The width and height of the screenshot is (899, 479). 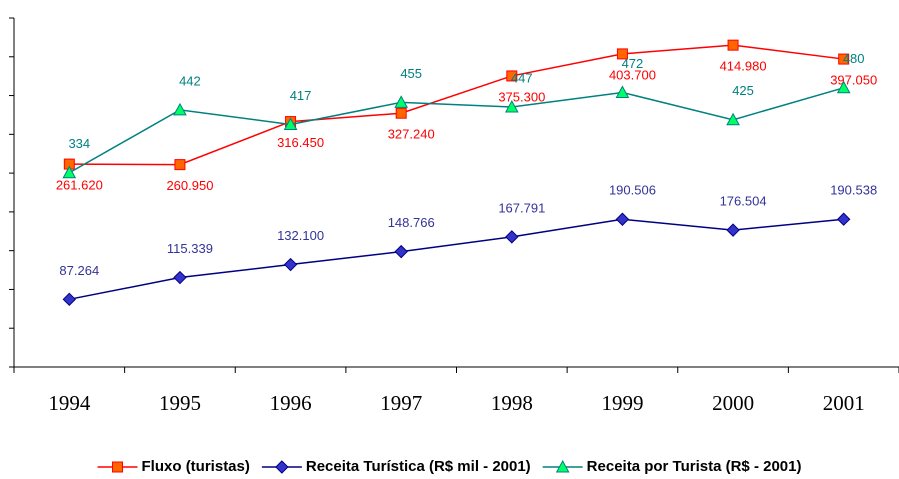 What do you see at coordinates (512, 403) in the screenshot?
I see `x-tick-label: 1998` at bounding box center [512, 403].